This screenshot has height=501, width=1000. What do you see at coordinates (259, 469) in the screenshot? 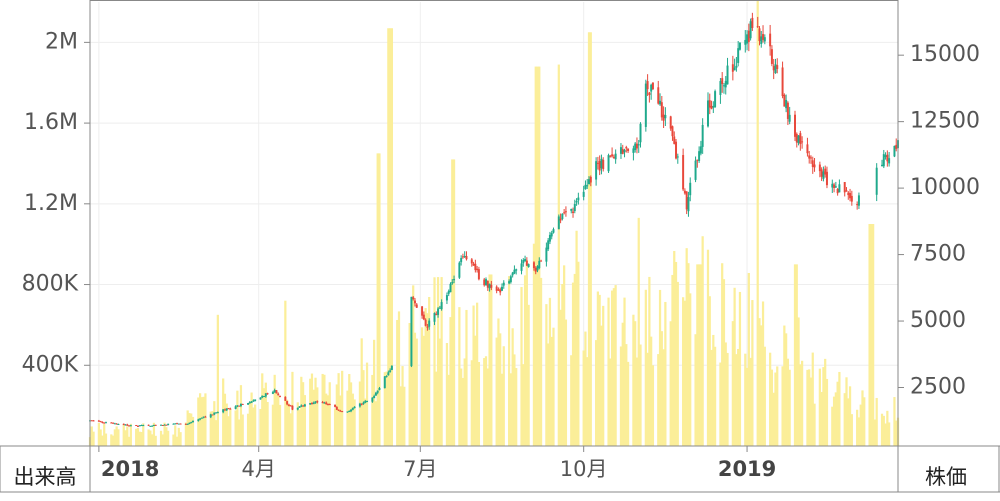
I see `date-tick-label: 4月` at bounding box center [259, 469].